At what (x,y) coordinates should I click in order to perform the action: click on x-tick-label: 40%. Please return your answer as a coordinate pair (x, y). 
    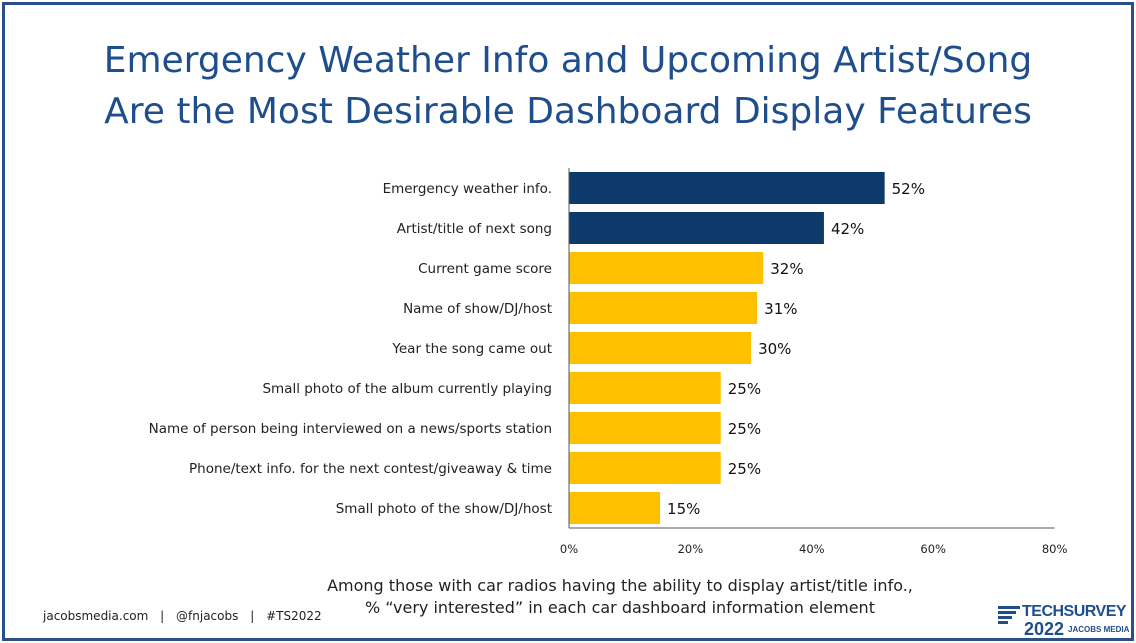
    Looking at the image, I should click on (812, 549).